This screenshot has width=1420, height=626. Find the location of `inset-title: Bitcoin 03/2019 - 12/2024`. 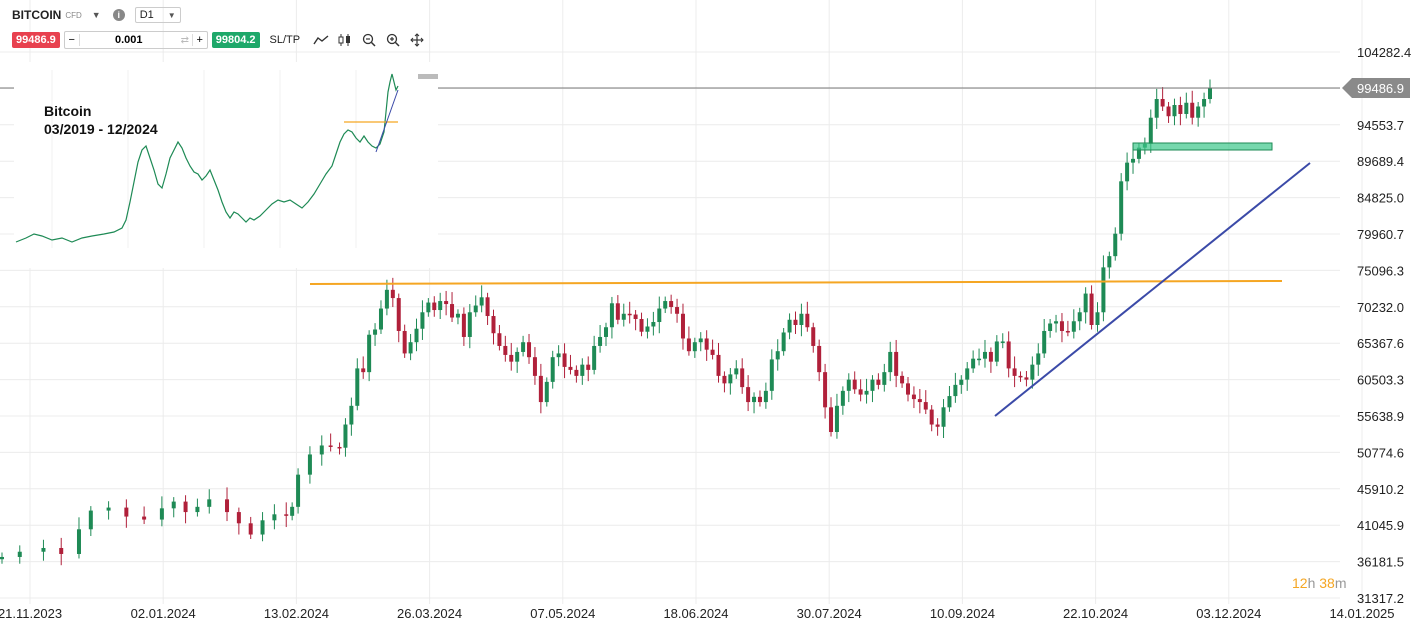

inset-title: Bitcoin 03/2019 - 12/2024 is located at coordinates (101, 120).